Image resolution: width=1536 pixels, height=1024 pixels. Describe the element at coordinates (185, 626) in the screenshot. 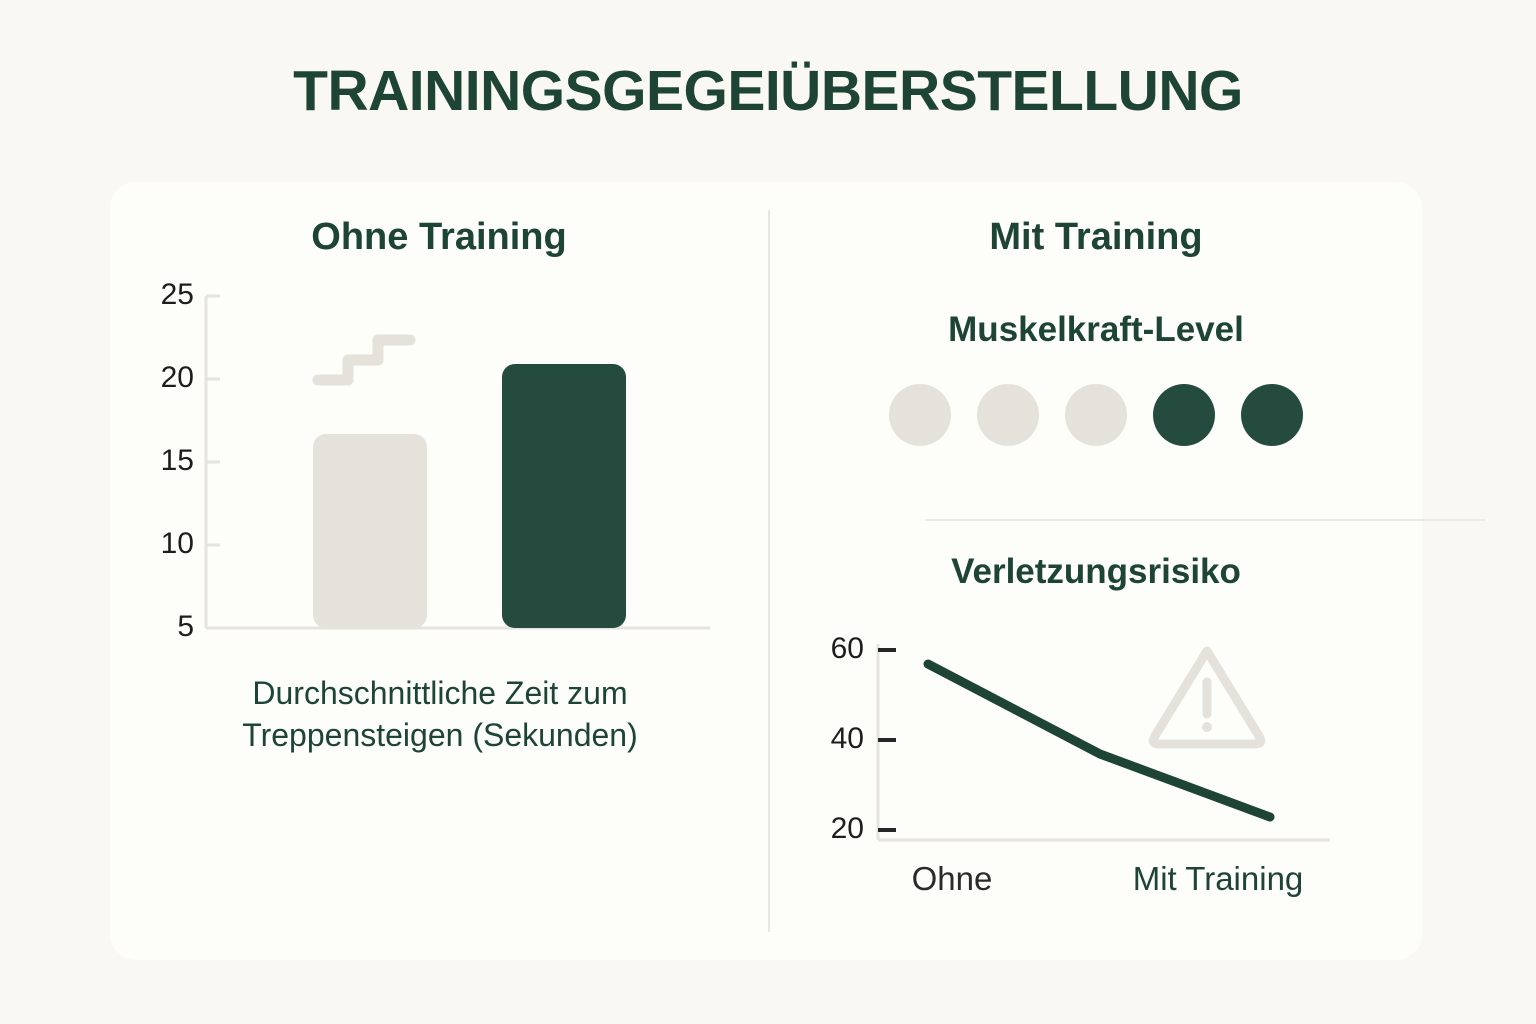

I see `bar-y-tick-label-5: 5` at that location.